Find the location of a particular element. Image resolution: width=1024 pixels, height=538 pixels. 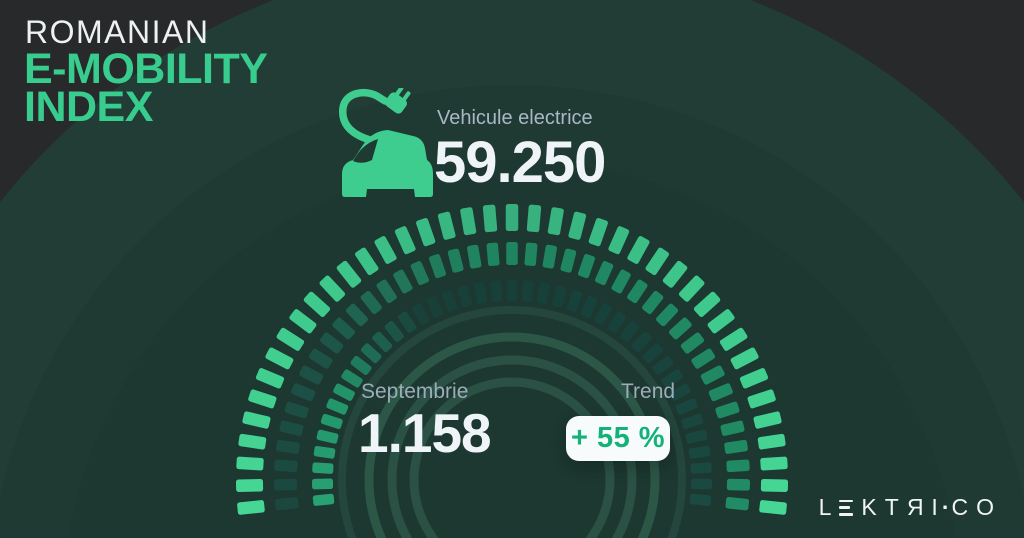

trend-value: + 55 % is located at coordinates (618, 438).